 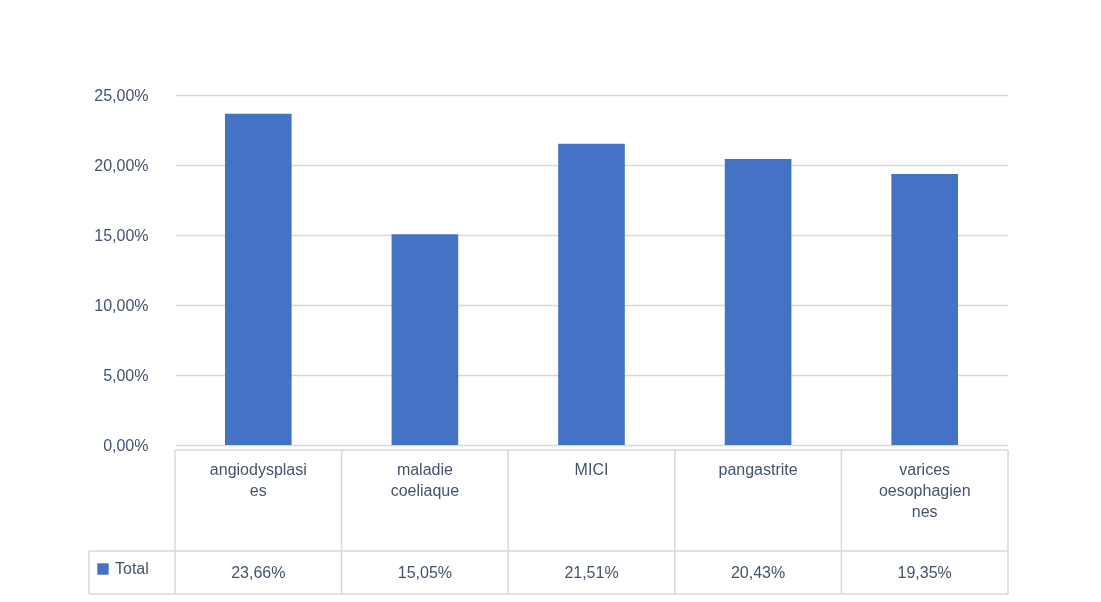 I want to click on data-label: 15,05%, so click(x=425, y=572).